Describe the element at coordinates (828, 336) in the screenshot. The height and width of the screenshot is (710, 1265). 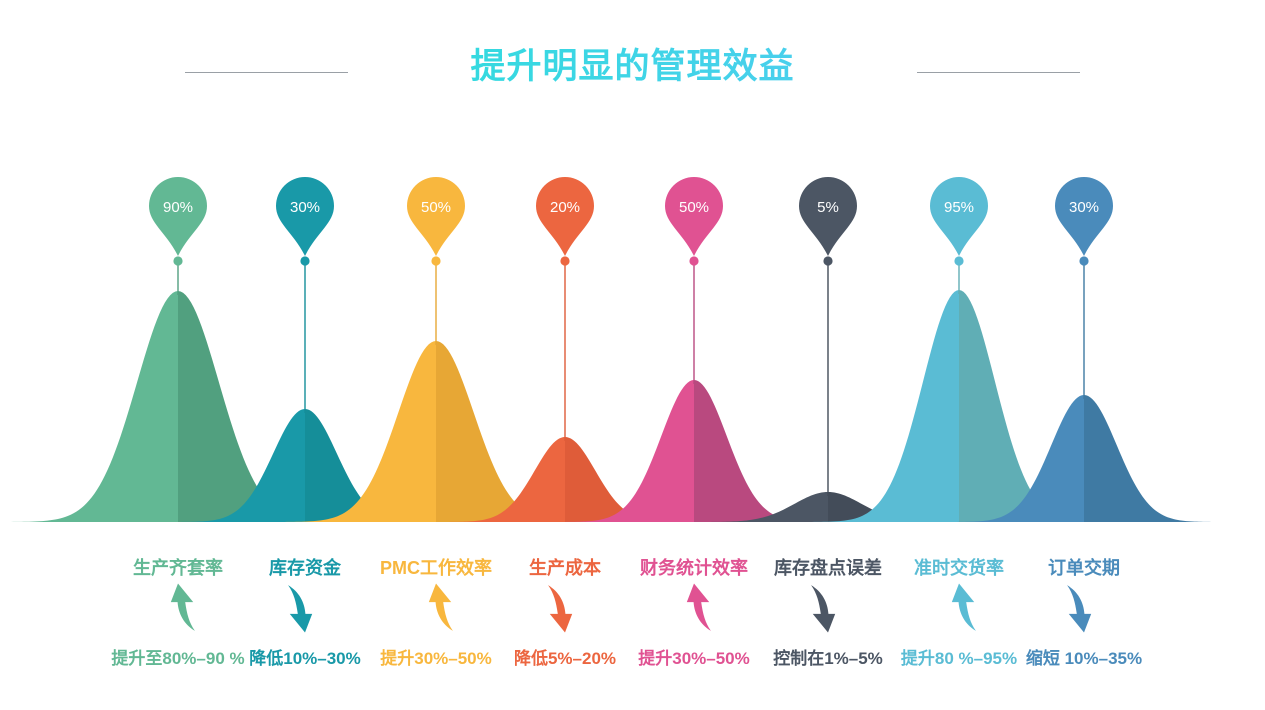
I see `pin-marker-5: 5%` at that location.